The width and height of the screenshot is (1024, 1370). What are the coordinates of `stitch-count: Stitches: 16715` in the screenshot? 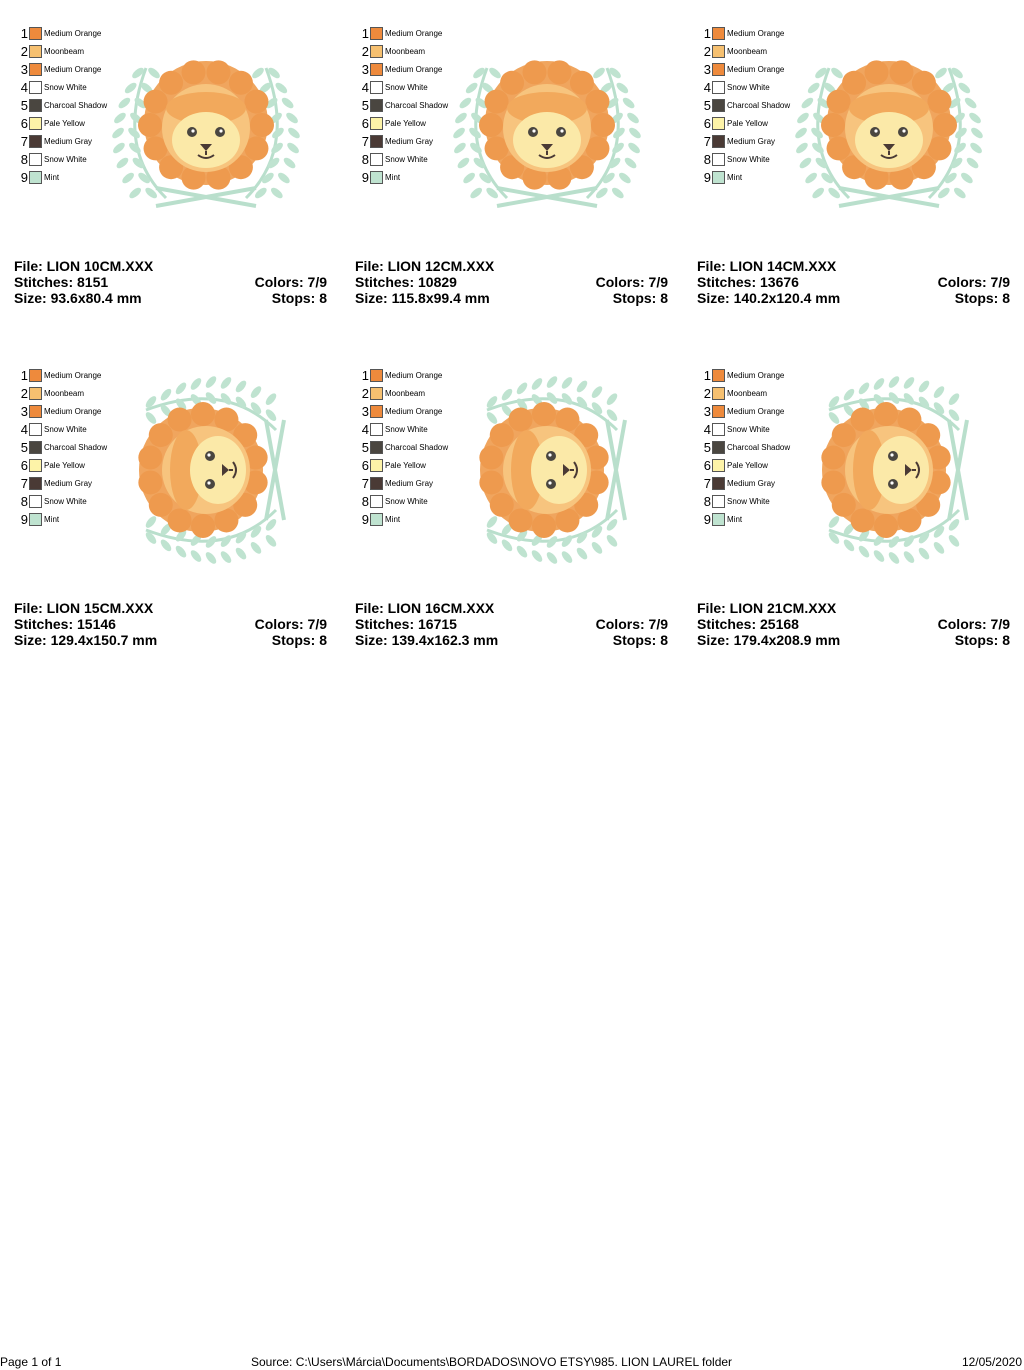 It's located at (406, 624).